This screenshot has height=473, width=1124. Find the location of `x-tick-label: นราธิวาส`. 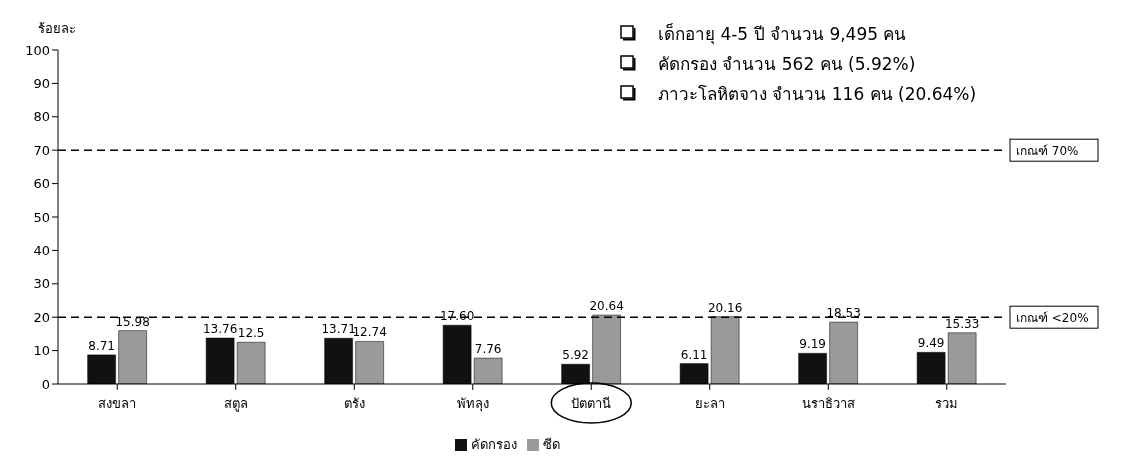

x-tick-label: นราธิวาส is located at coordinates (828, 403).